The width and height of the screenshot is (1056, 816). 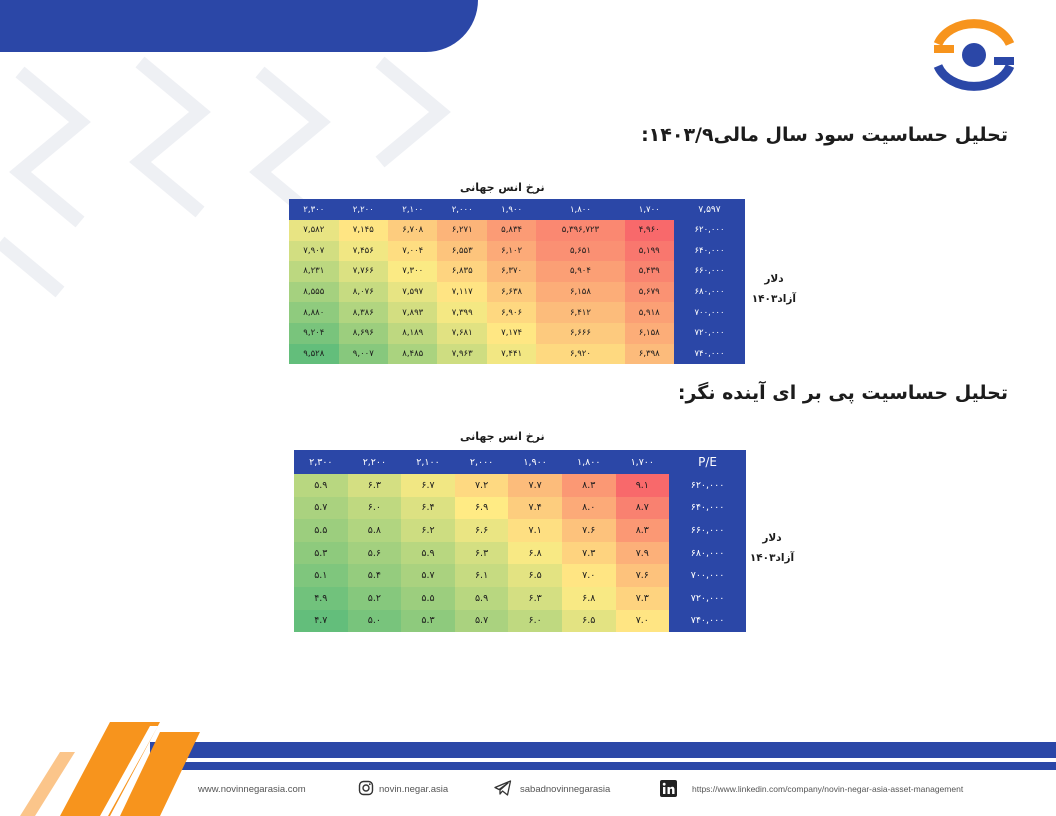 What do you see at coordinates (462, 230) in the screenshot?
I see `table-cell: ۶,۲۷۱` at bounding box center [462, 230].